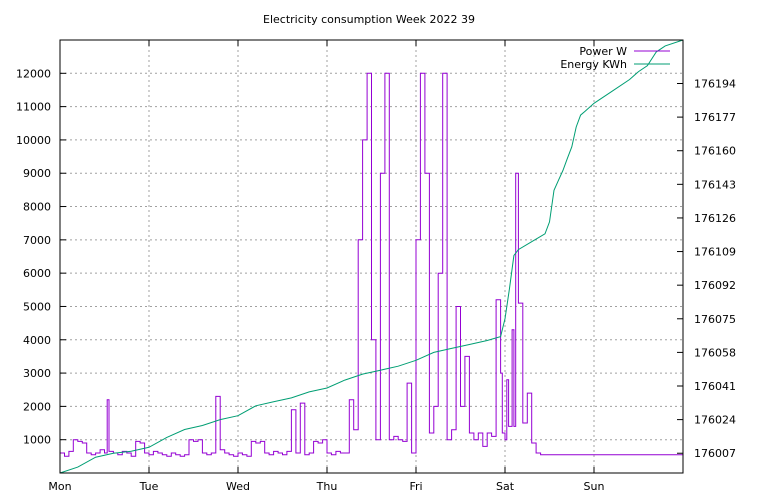 Image resolution: width=768 pixels, height=500 pixels. I want to click on x-tick-label: Wed, so click(238, 486).